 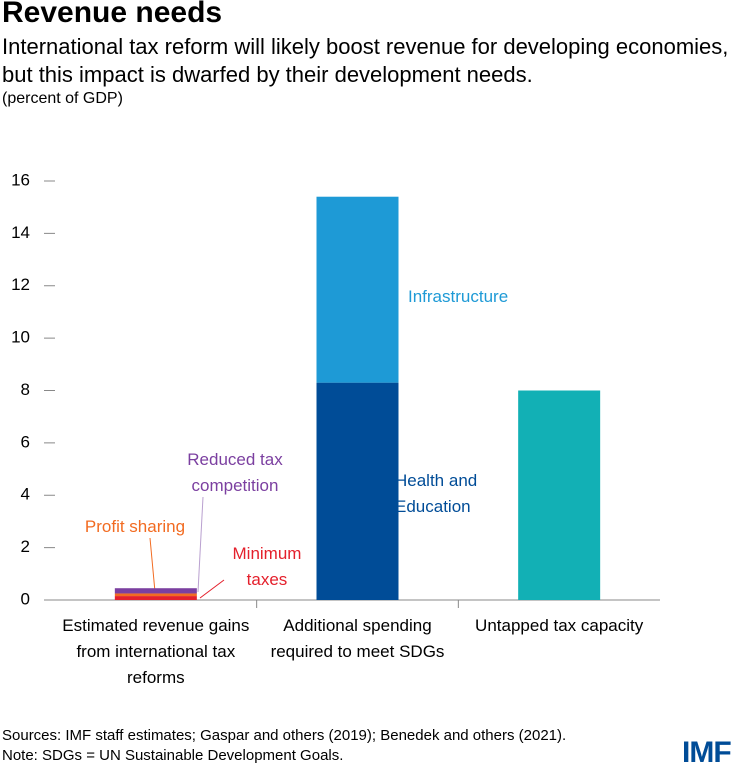 What do you see at coordinates (267, 566) in the screenshot?
I see `series-label: Minimum taxes` at bounding box center [267, 566].